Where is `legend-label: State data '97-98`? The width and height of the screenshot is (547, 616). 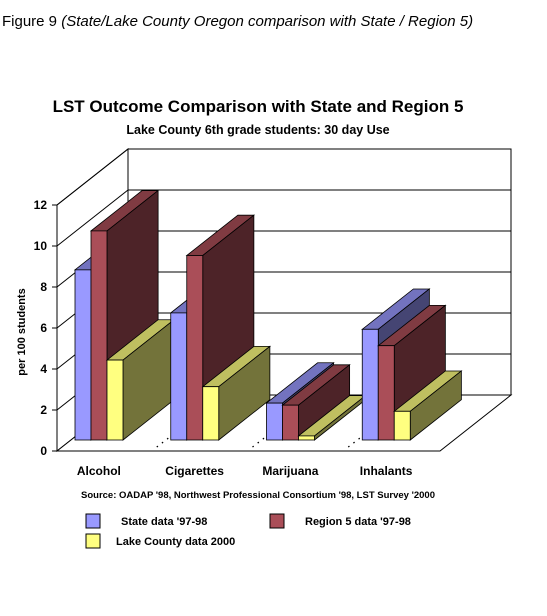 legend-label: State data '97-98 is located at coordinates (164, 522).